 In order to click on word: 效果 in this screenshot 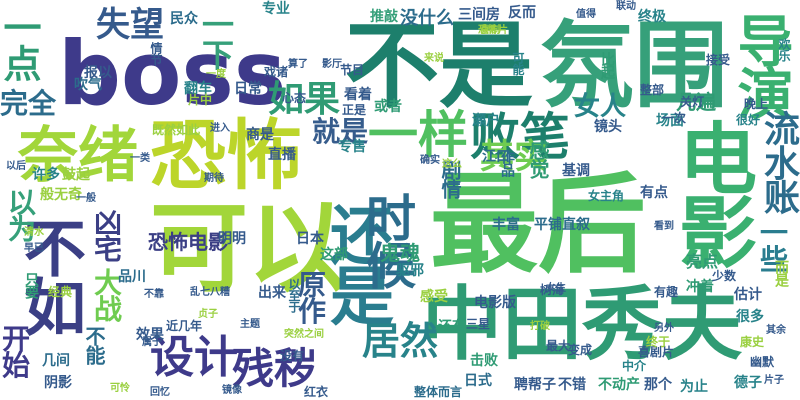, I will do `click(150, 335)`.